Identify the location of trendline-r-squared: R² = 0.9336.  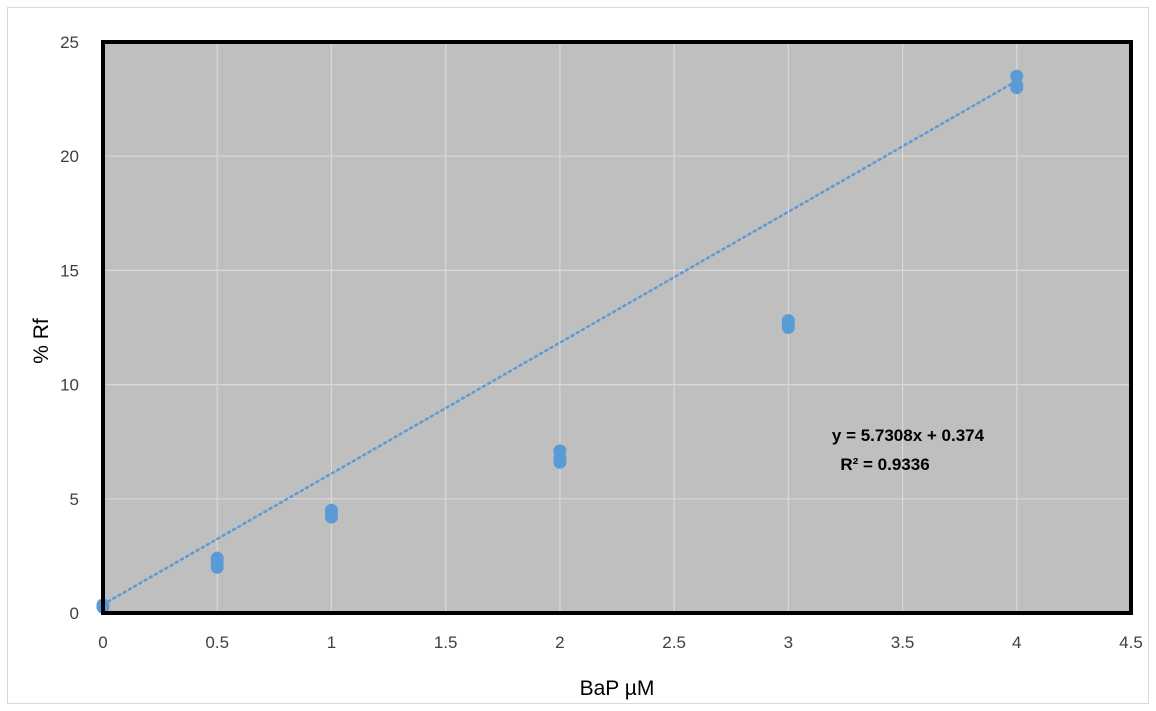
(884, 464).